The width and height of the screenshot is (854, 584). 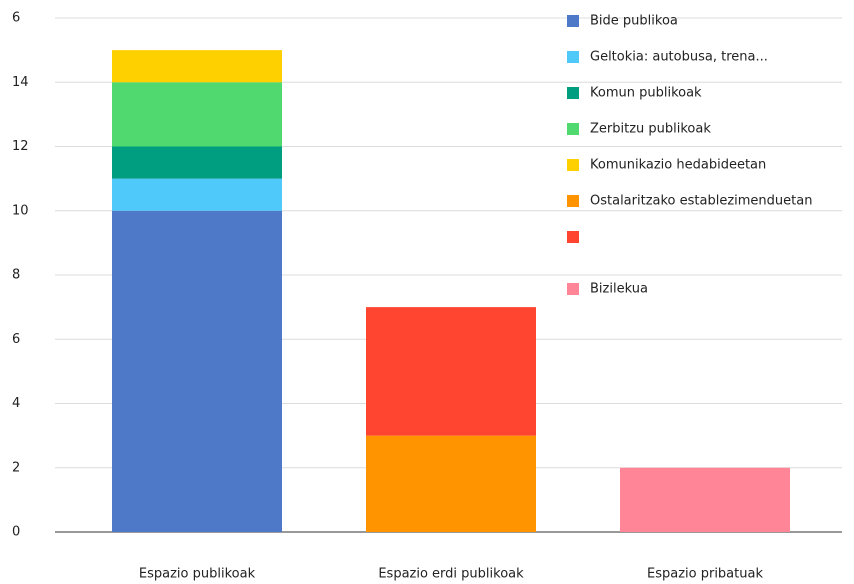 What do you see at coordinates (16, 403) in the screenshot?
I see `y-tick-label: 4` at bounding box center [16, 403].